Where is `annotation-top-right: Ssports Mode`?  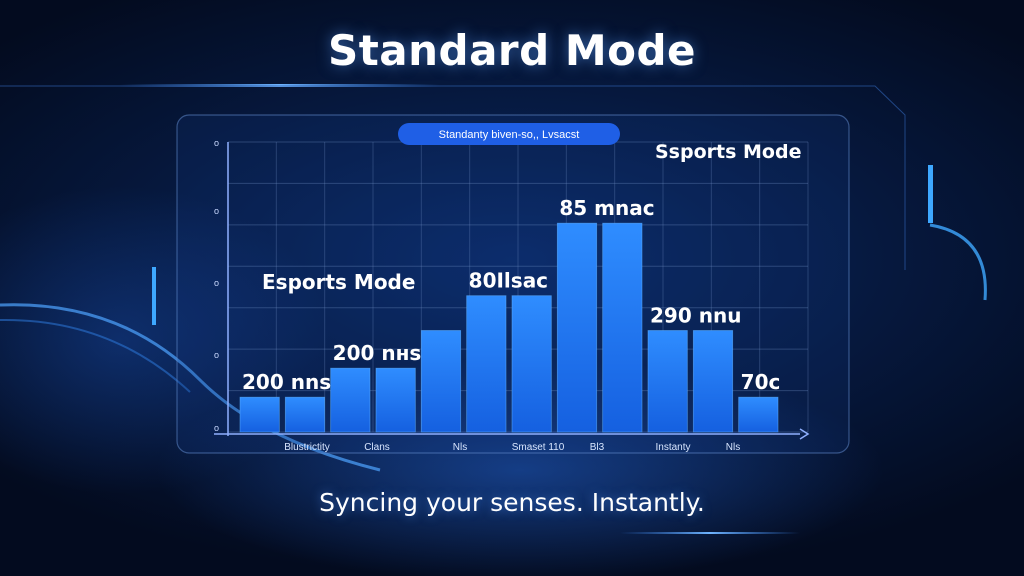
annotation-top-right: Ssports Mode is located at coordinates (728, 152).